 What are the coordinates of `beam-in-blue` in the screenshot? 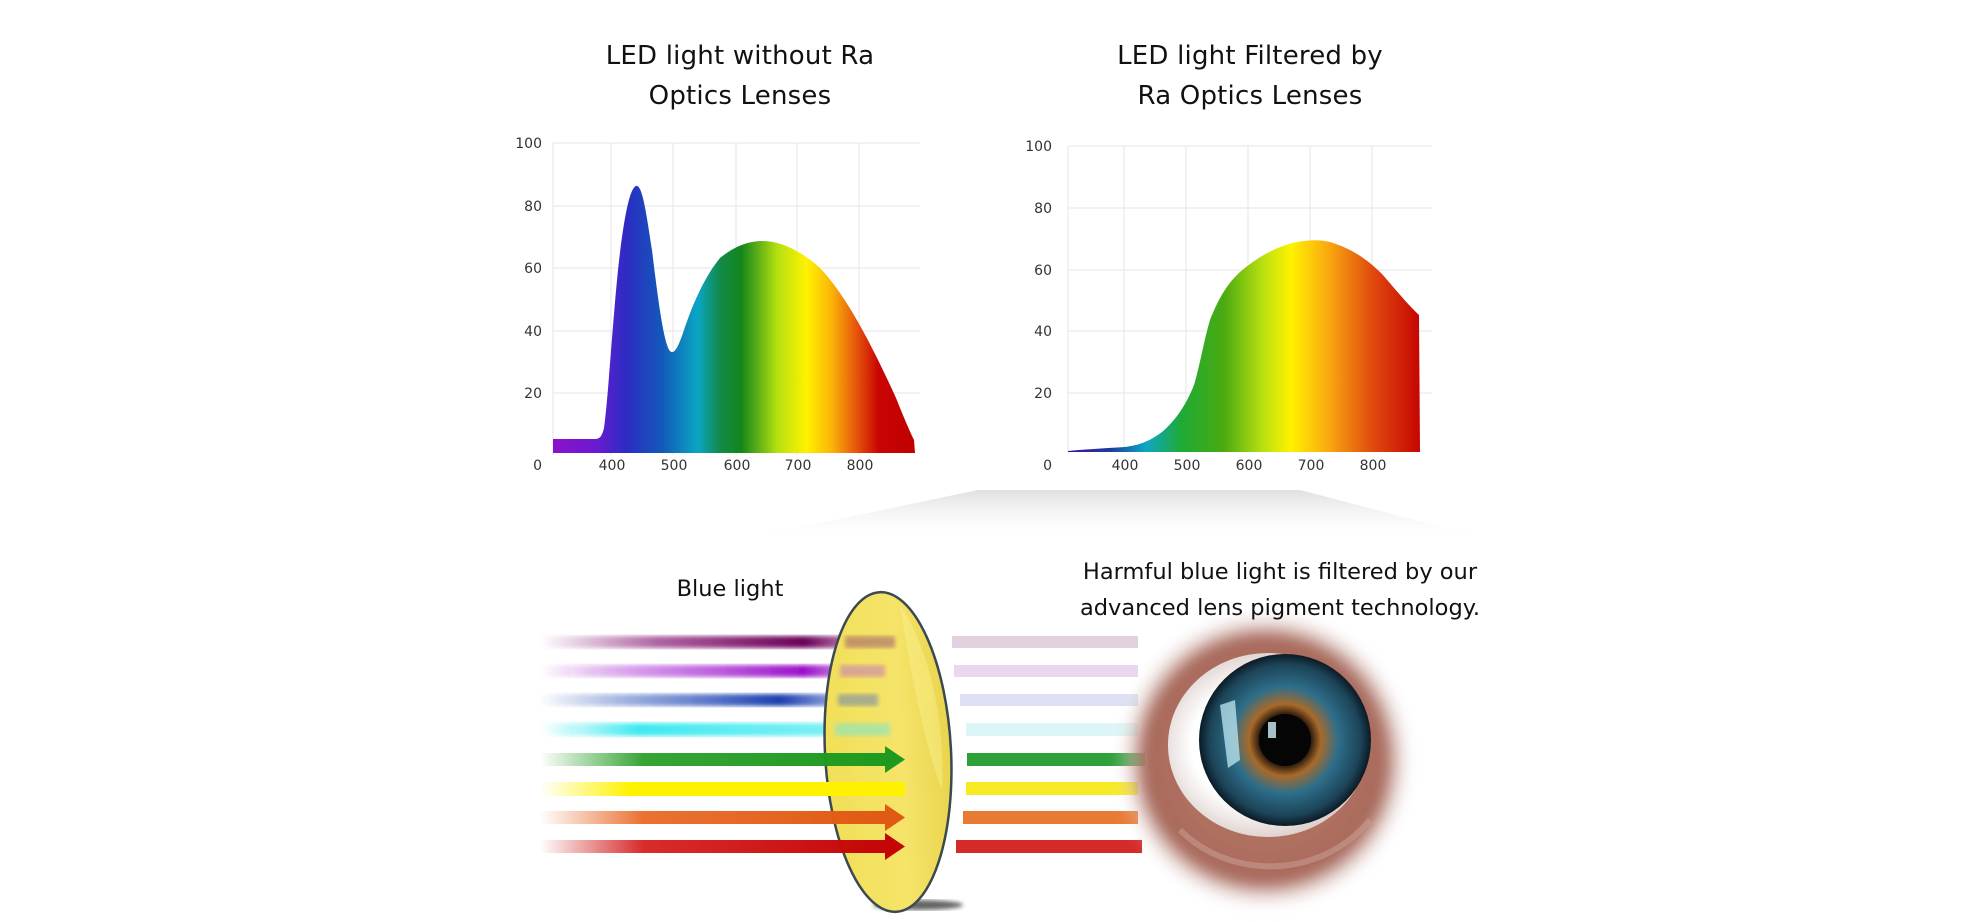 It's located at (700, 700).